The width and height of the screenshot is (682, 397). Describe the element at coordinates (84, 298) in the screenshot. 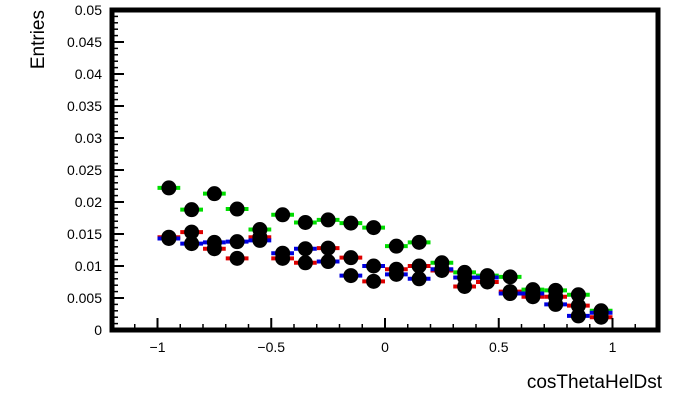

I see `y-tick-label: 0.005` at that location.